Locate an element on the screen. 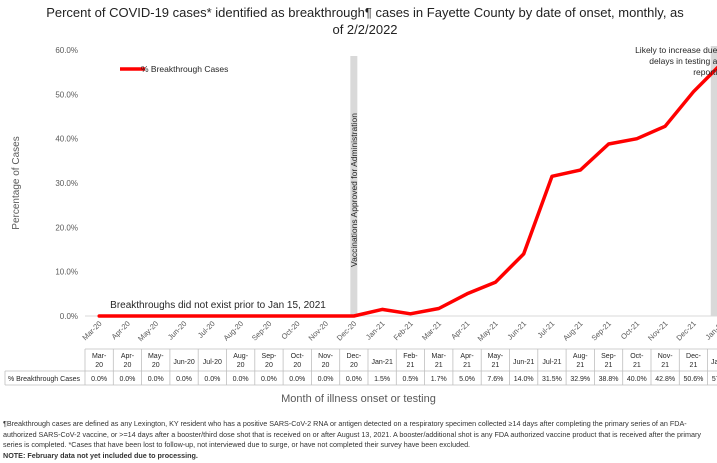 This screenshot has height=463, width=717. vaccination-annotation: Vaccinations Approved for Administration is located at coordinates (354, 190).